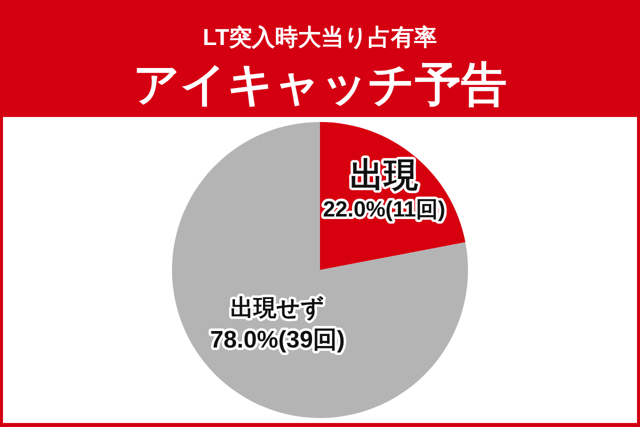 This screenshot has height=427, width=640. What do you see at coordinates (277, 308) in the screenshot?
I see `slice-label: 出現せず` at bounding box center [277, 308].